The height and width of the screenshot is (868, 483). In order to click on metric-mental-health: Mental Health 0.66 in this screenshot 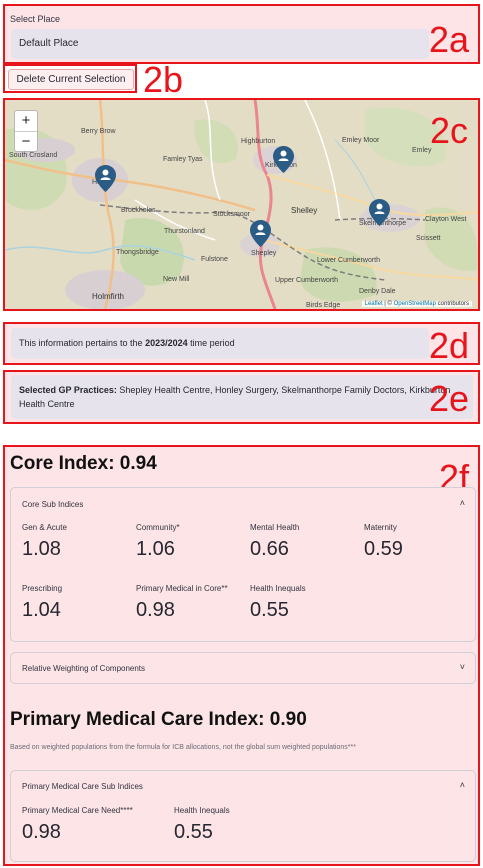, I will do `click(274, 542)`.